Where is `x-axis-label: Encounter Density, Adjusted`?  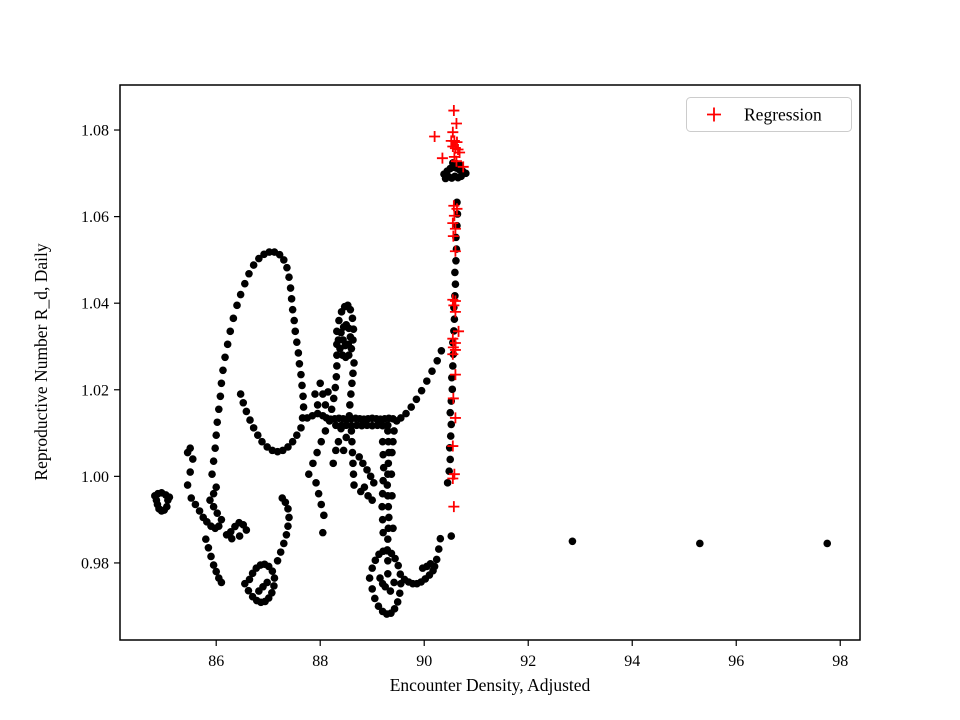
x-axis-label: Encounter Density, Adjusted is located at coordinates (490, 685).